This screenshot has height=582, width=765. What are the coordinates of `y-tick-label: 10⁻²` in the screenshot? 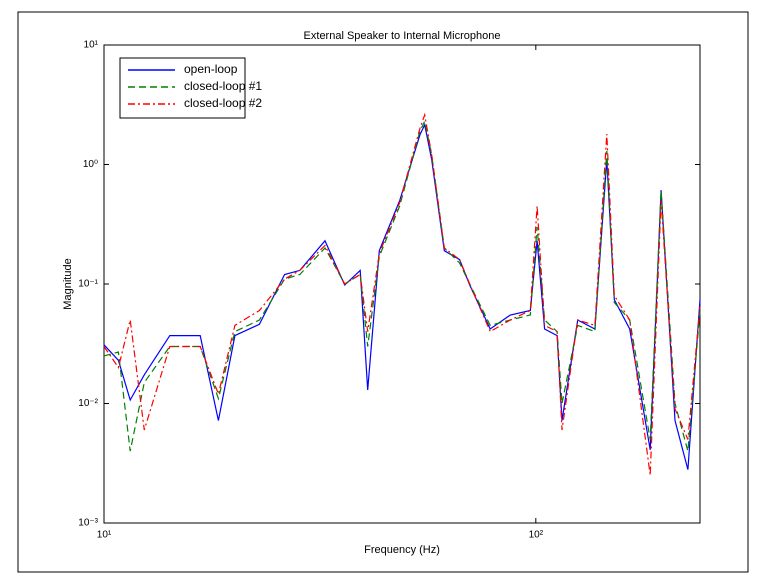 It's located at (88, 403).